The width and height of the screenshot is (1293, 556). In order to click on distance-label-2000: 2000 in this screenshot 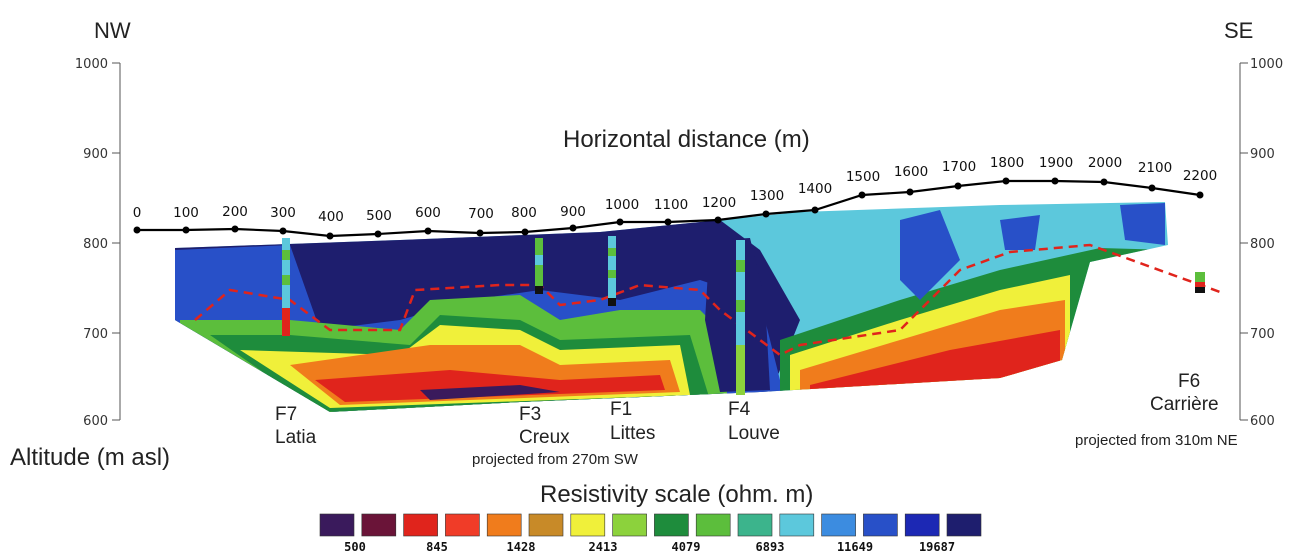, I will do `click(1105, 163)`.